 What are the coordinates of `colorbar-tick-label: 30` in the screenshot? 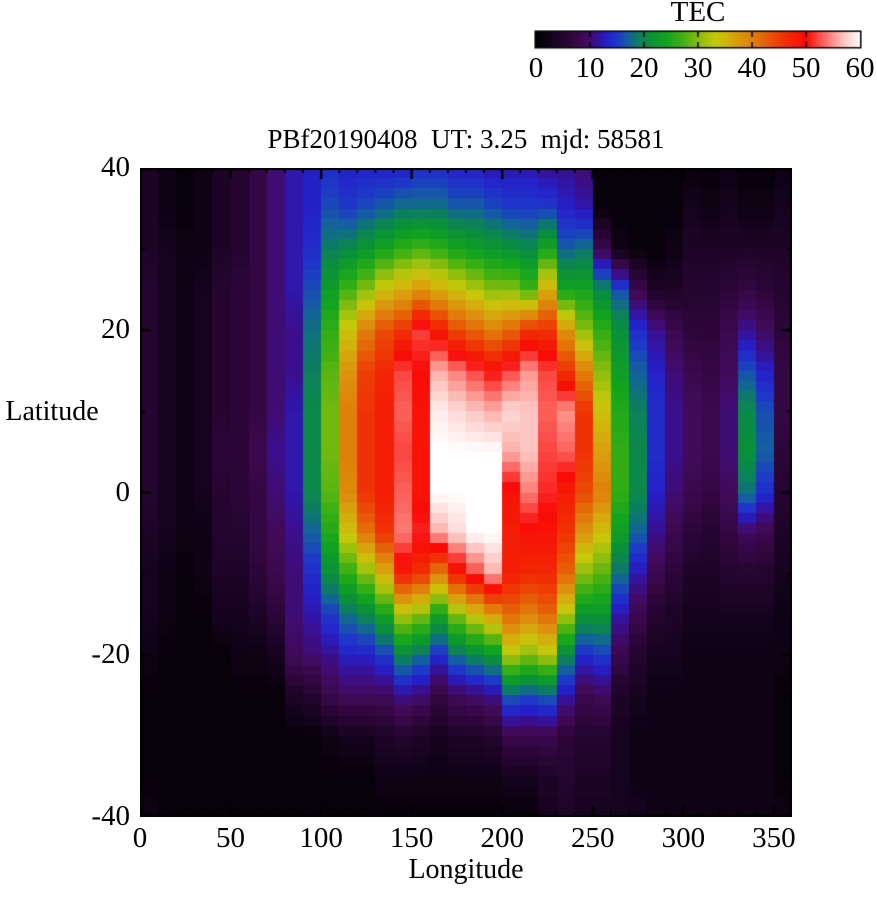 It's located at (698, 68).